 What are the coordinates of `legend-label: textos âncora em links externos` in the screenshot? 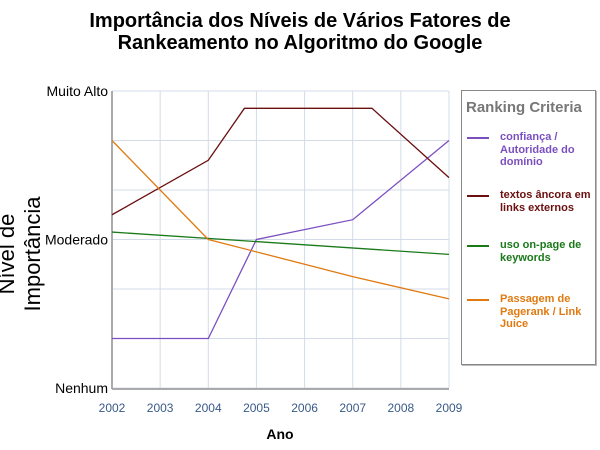 It's located at (545, 201).